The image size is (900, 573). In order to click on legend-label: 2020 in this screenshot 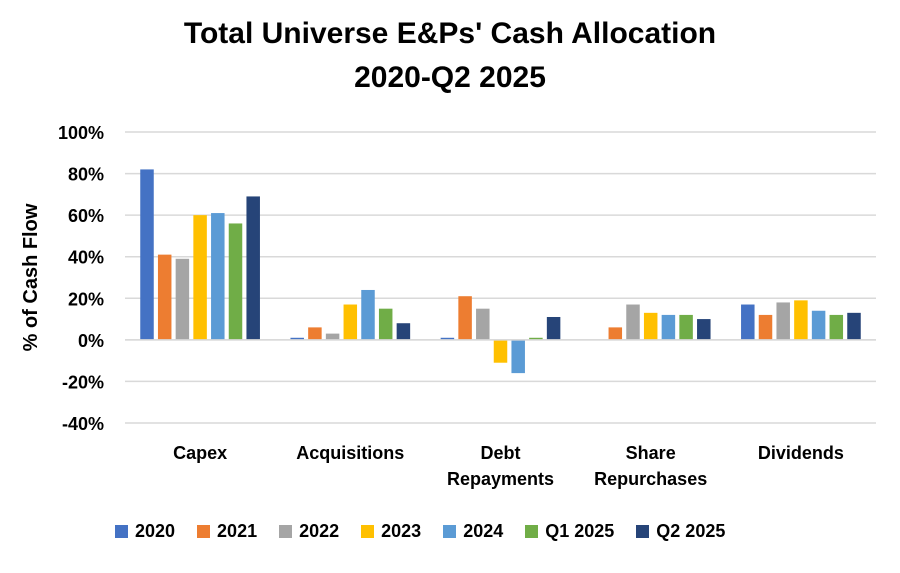, I will do `click(155, 530)`.